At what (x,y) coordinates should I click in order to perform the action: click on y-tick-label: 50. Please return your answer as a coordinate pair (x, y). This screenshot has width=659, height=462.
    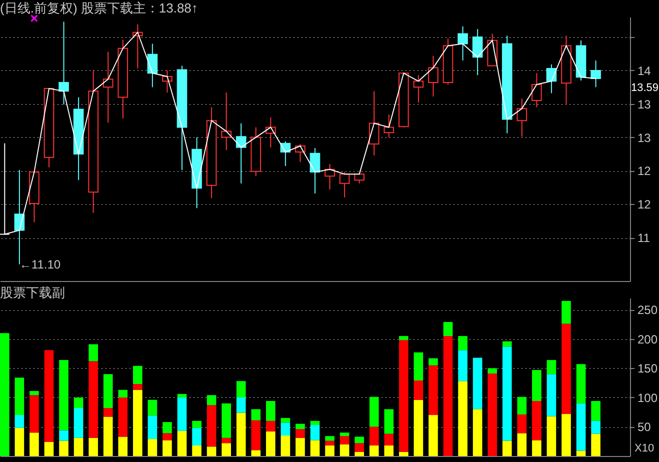
    Looking at the image, I should click on (645, 427).